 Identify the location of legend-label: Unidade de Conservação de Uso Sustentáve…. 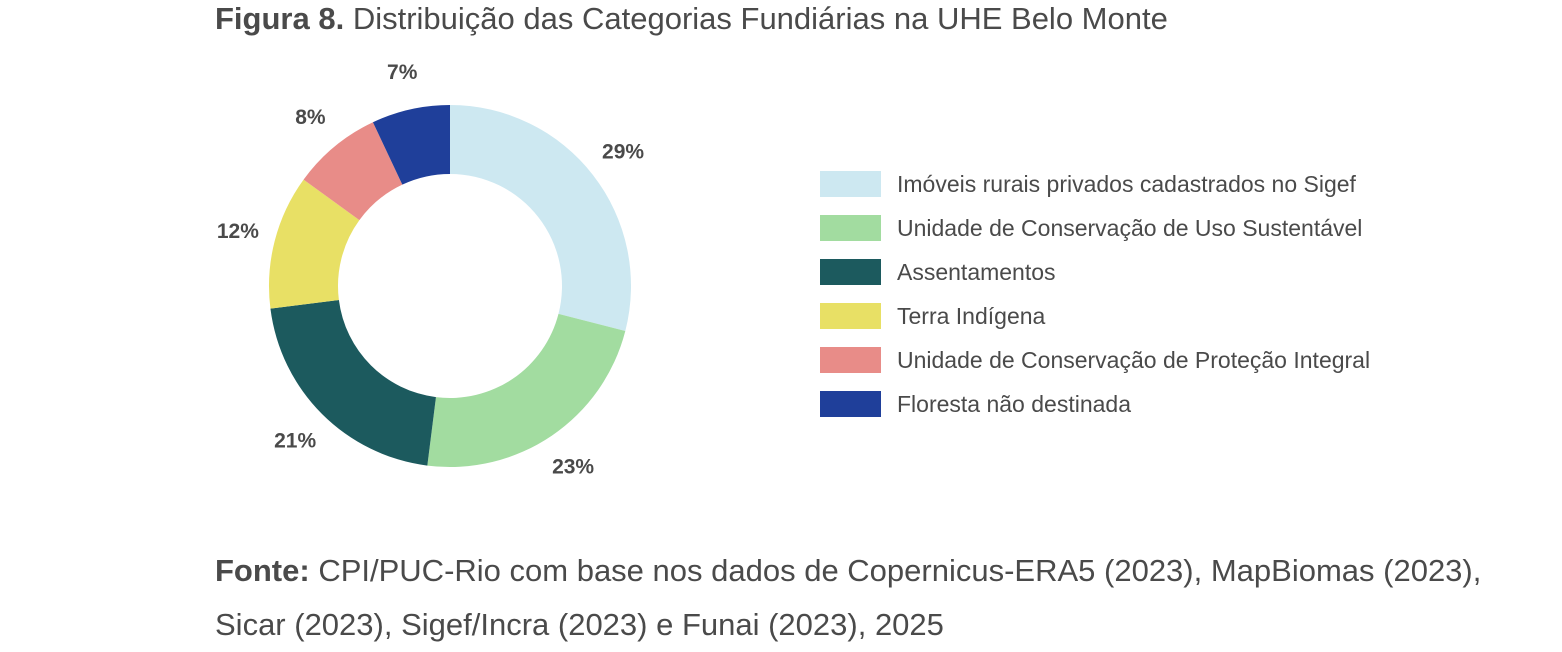
(1130, 227).